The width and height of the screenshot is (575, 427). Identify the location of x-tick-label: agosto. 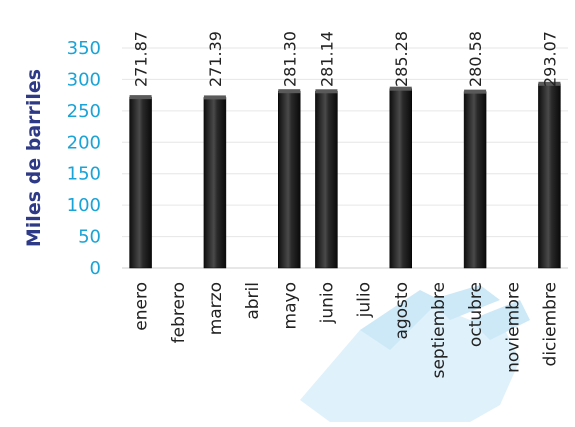
(402, 311).